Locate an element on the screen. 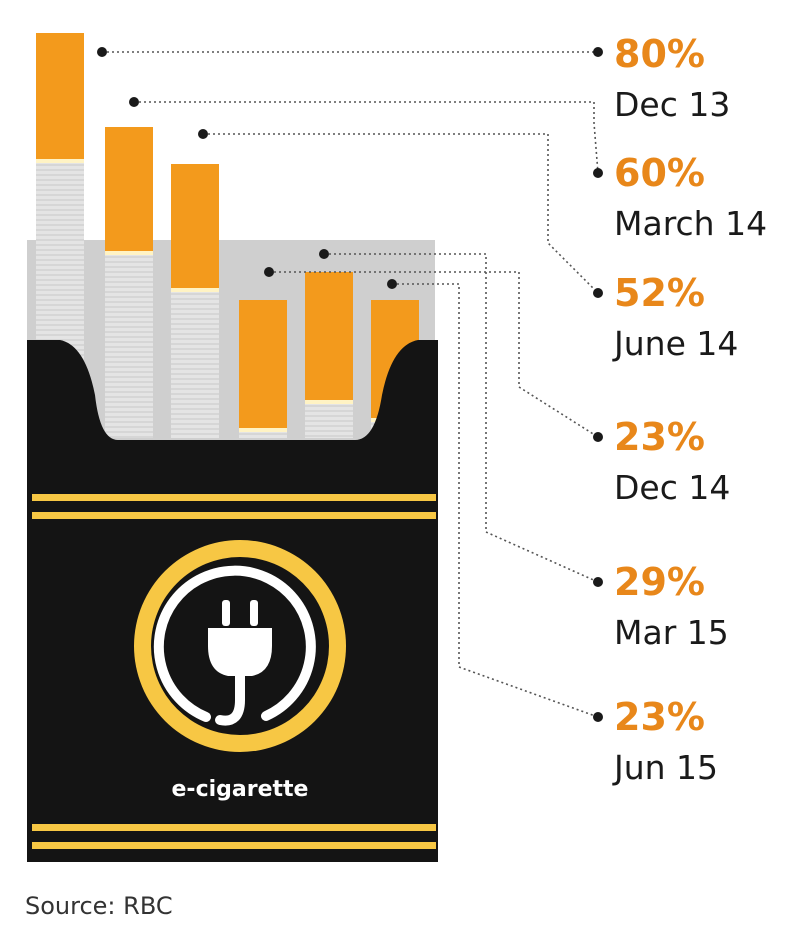 The width and height of the screenshot is (801, 929). data-label: 29% is located at coordinates (659, 582).